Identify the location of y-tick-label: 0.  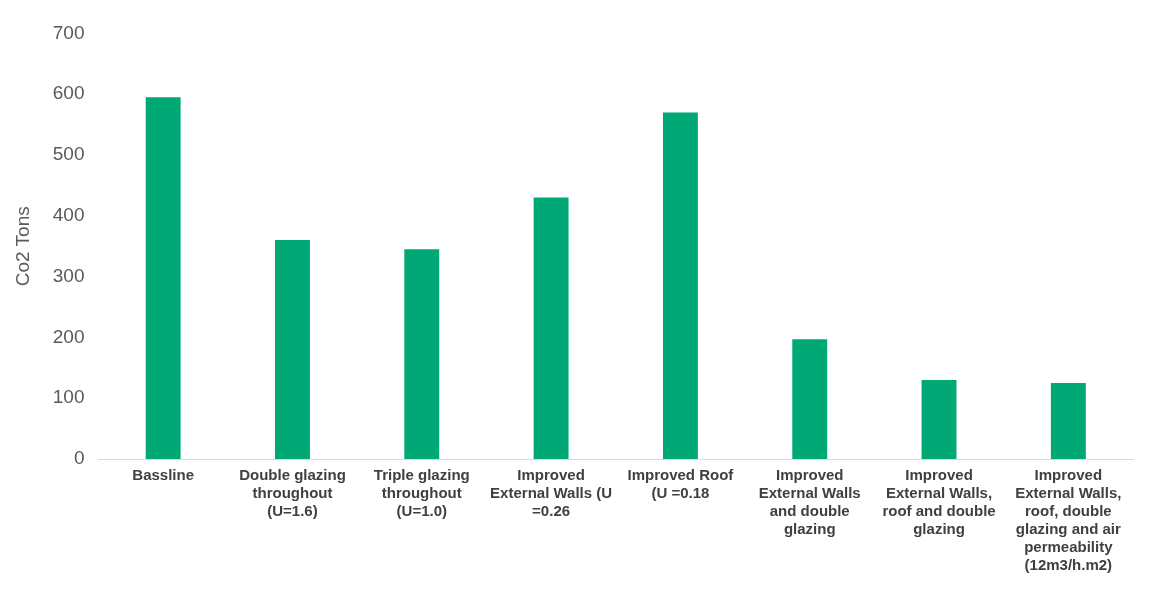
(79, 458).